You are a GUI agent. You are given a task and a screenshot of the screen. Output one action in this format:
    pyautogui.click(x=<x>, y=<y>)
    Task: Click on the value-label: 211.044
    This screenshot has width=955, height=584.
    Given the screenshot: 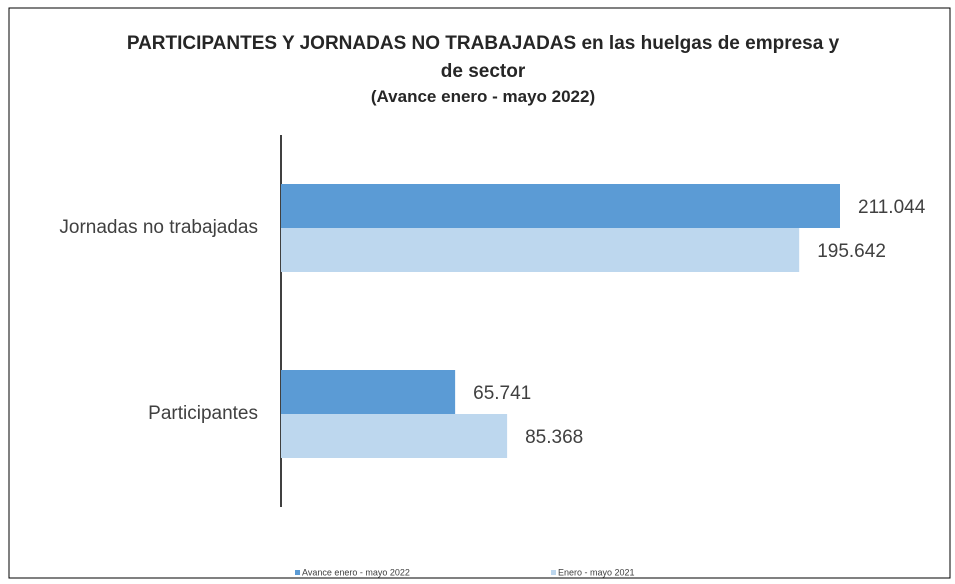 What is the action you would take?
    pyautogui.click(x=892, y=207)
    